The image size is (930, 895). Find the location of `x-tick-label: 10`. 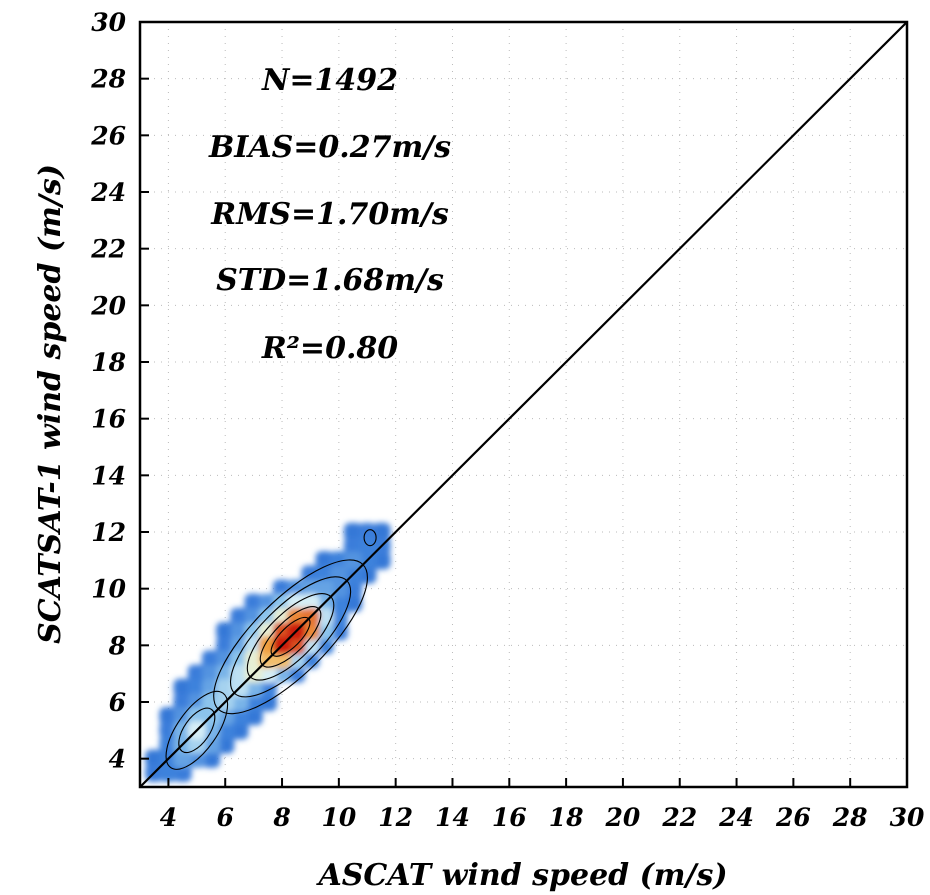

x-tick-label: 10 is located at coordinates (338, 817).